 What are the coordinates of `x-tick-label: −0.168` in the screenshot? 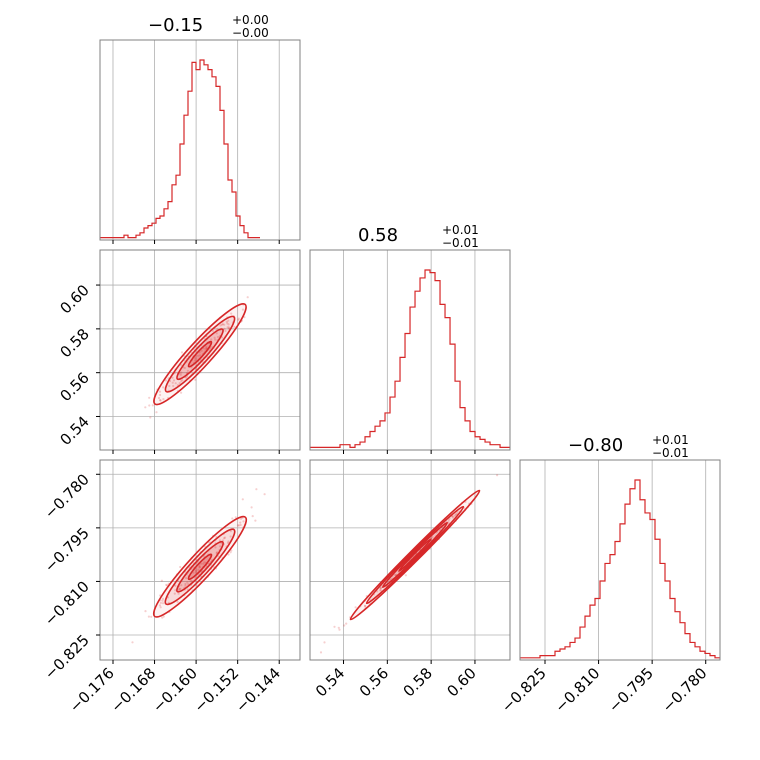 It's located at (133, 690).